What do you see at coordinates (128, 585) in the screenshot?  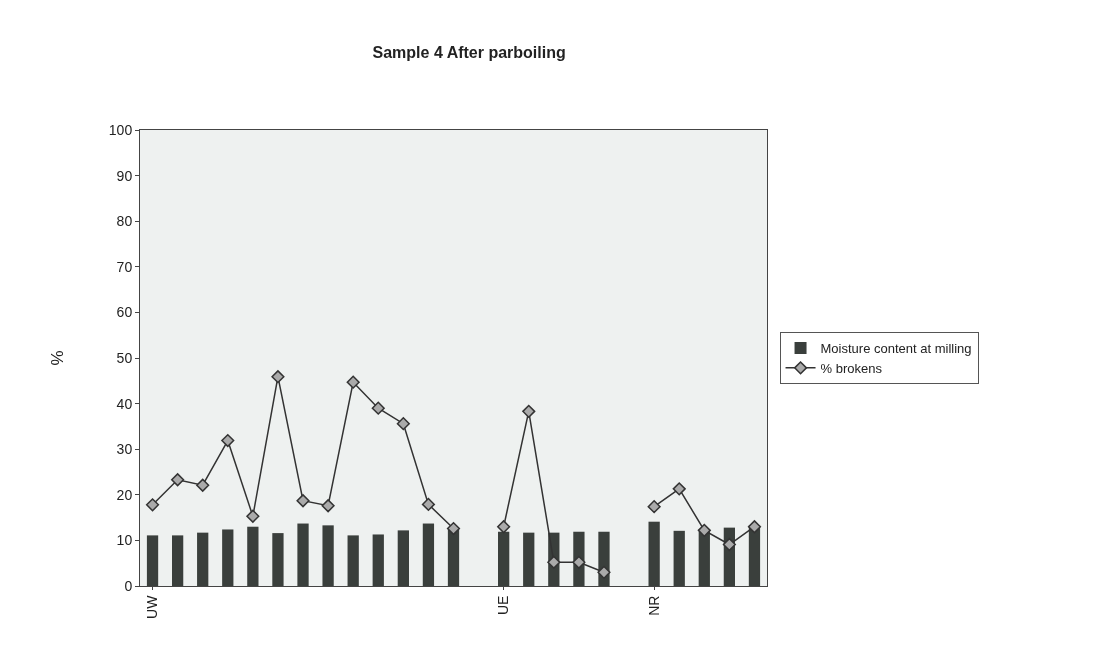 I see `y-tick-label: 0` at bounding box center [128, 585].